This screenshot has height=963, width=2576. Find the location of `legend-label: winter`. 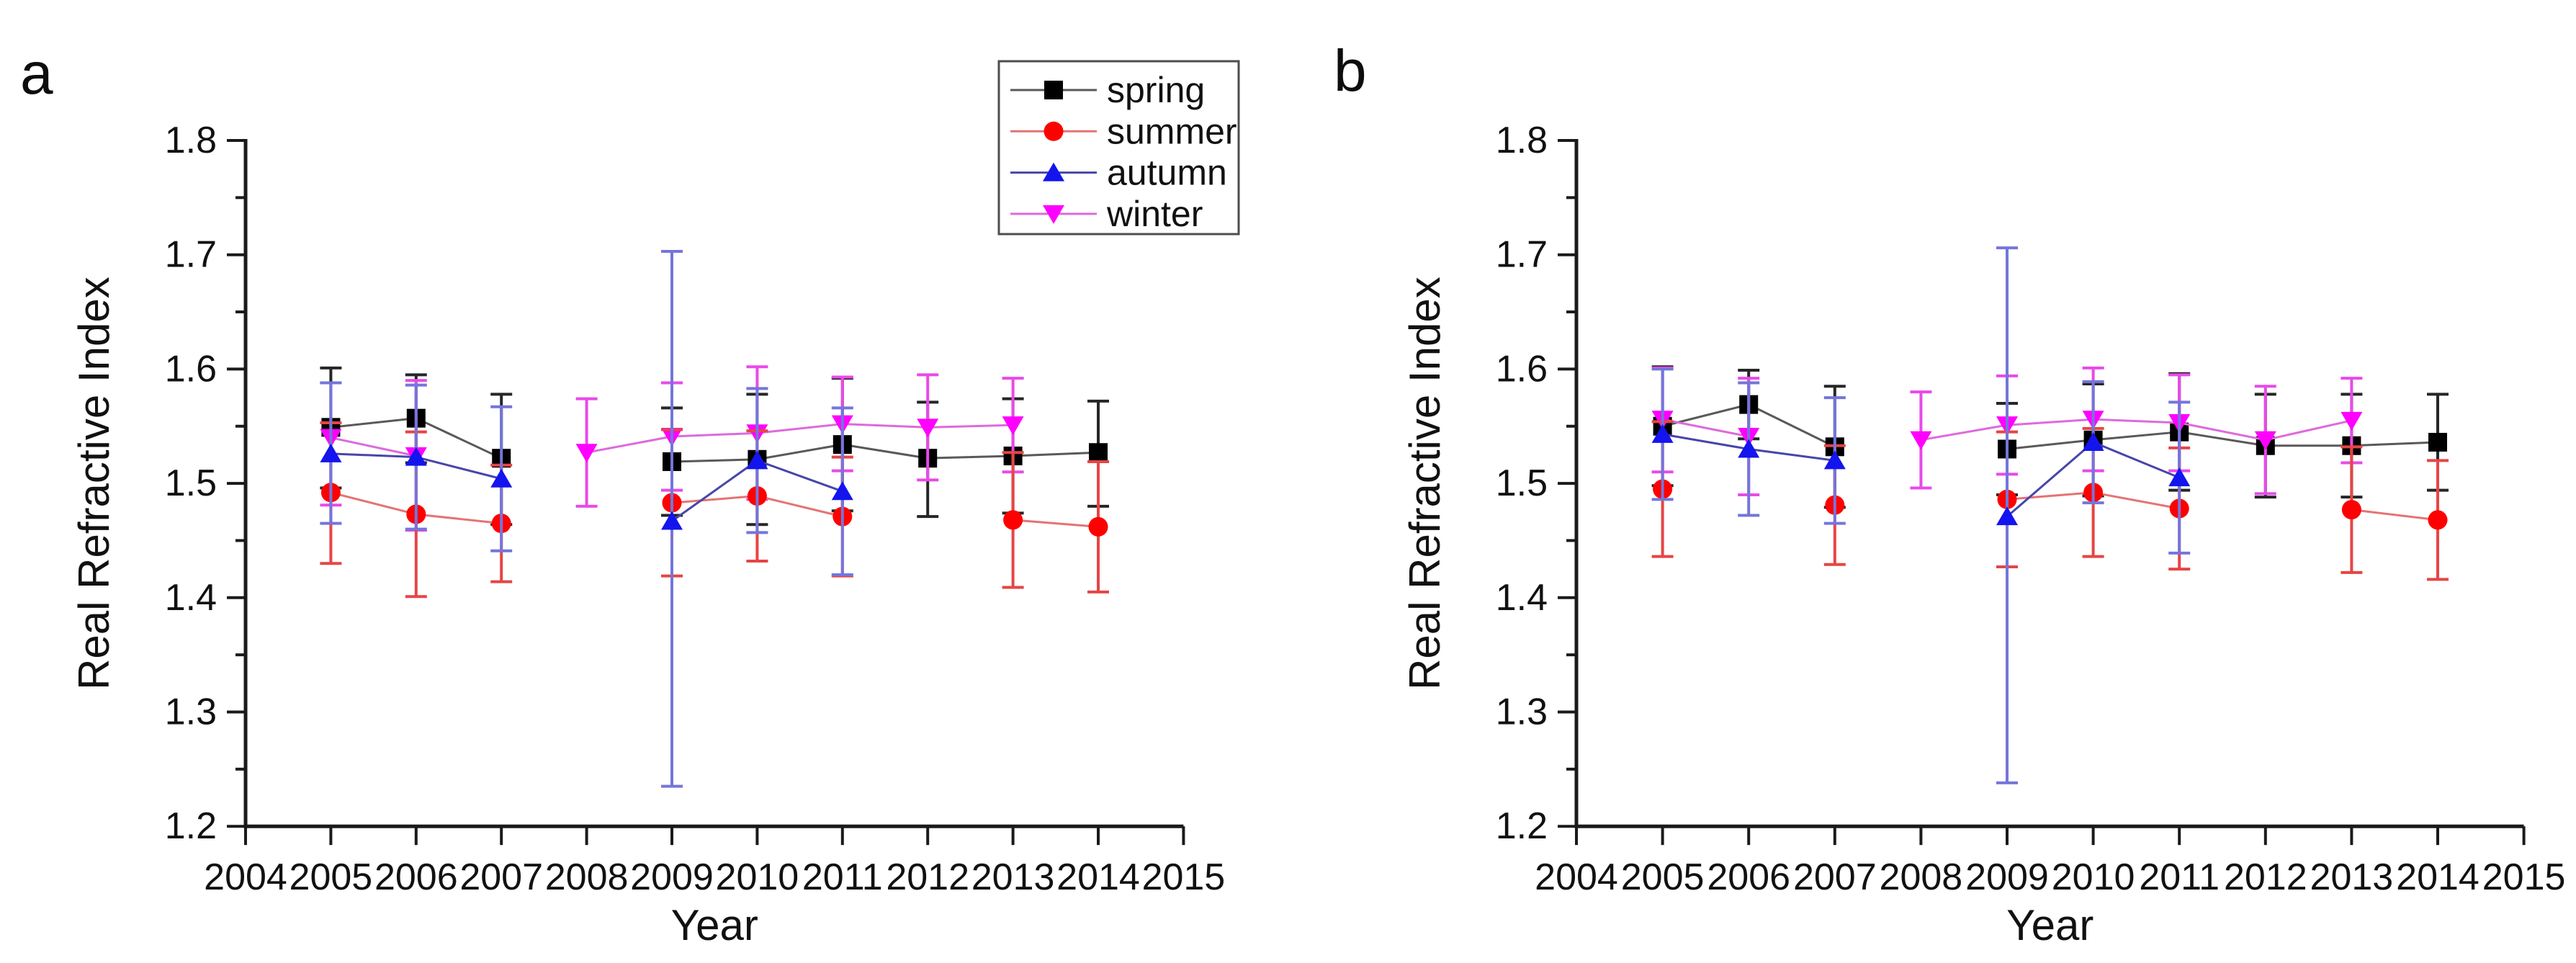

legend-label: winter is located at coordinates (1154, 214).